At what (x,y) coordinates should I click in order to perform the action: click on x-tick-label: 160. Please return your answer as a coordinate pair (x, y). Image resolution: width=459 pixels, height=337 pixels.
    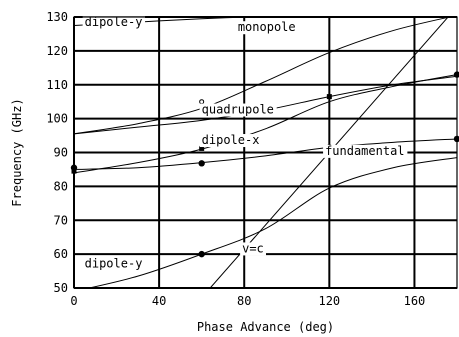
    Looking at the image, I should click on (415, 301).